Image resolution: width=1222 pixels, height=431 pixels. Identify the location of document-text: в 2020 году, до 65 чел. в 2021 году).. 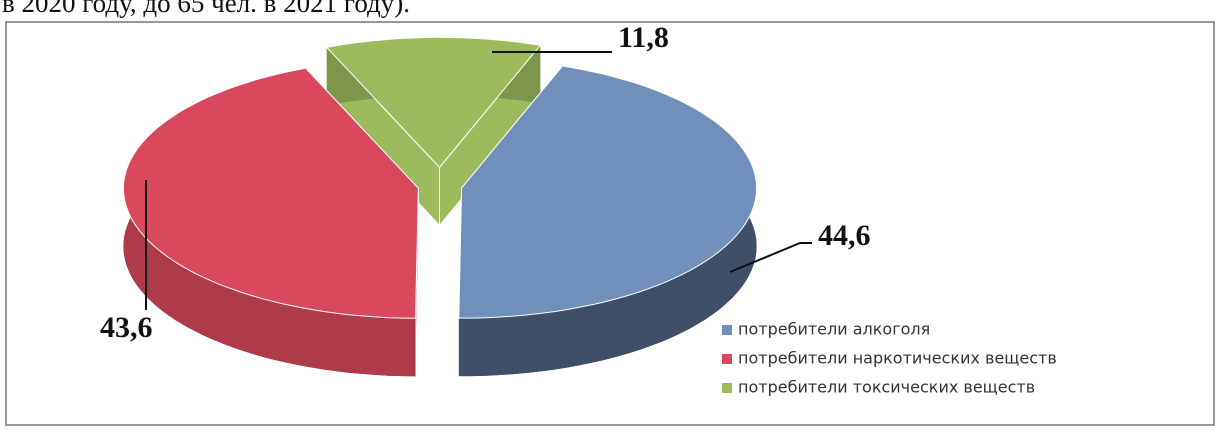
(206, 9).